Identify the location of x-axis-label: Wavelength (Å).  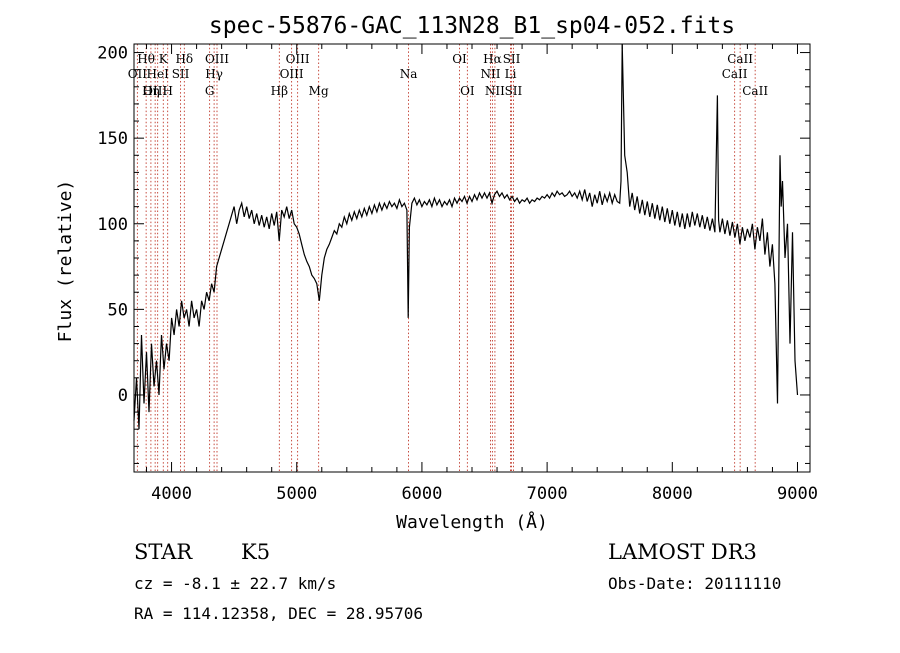
(472, 522).